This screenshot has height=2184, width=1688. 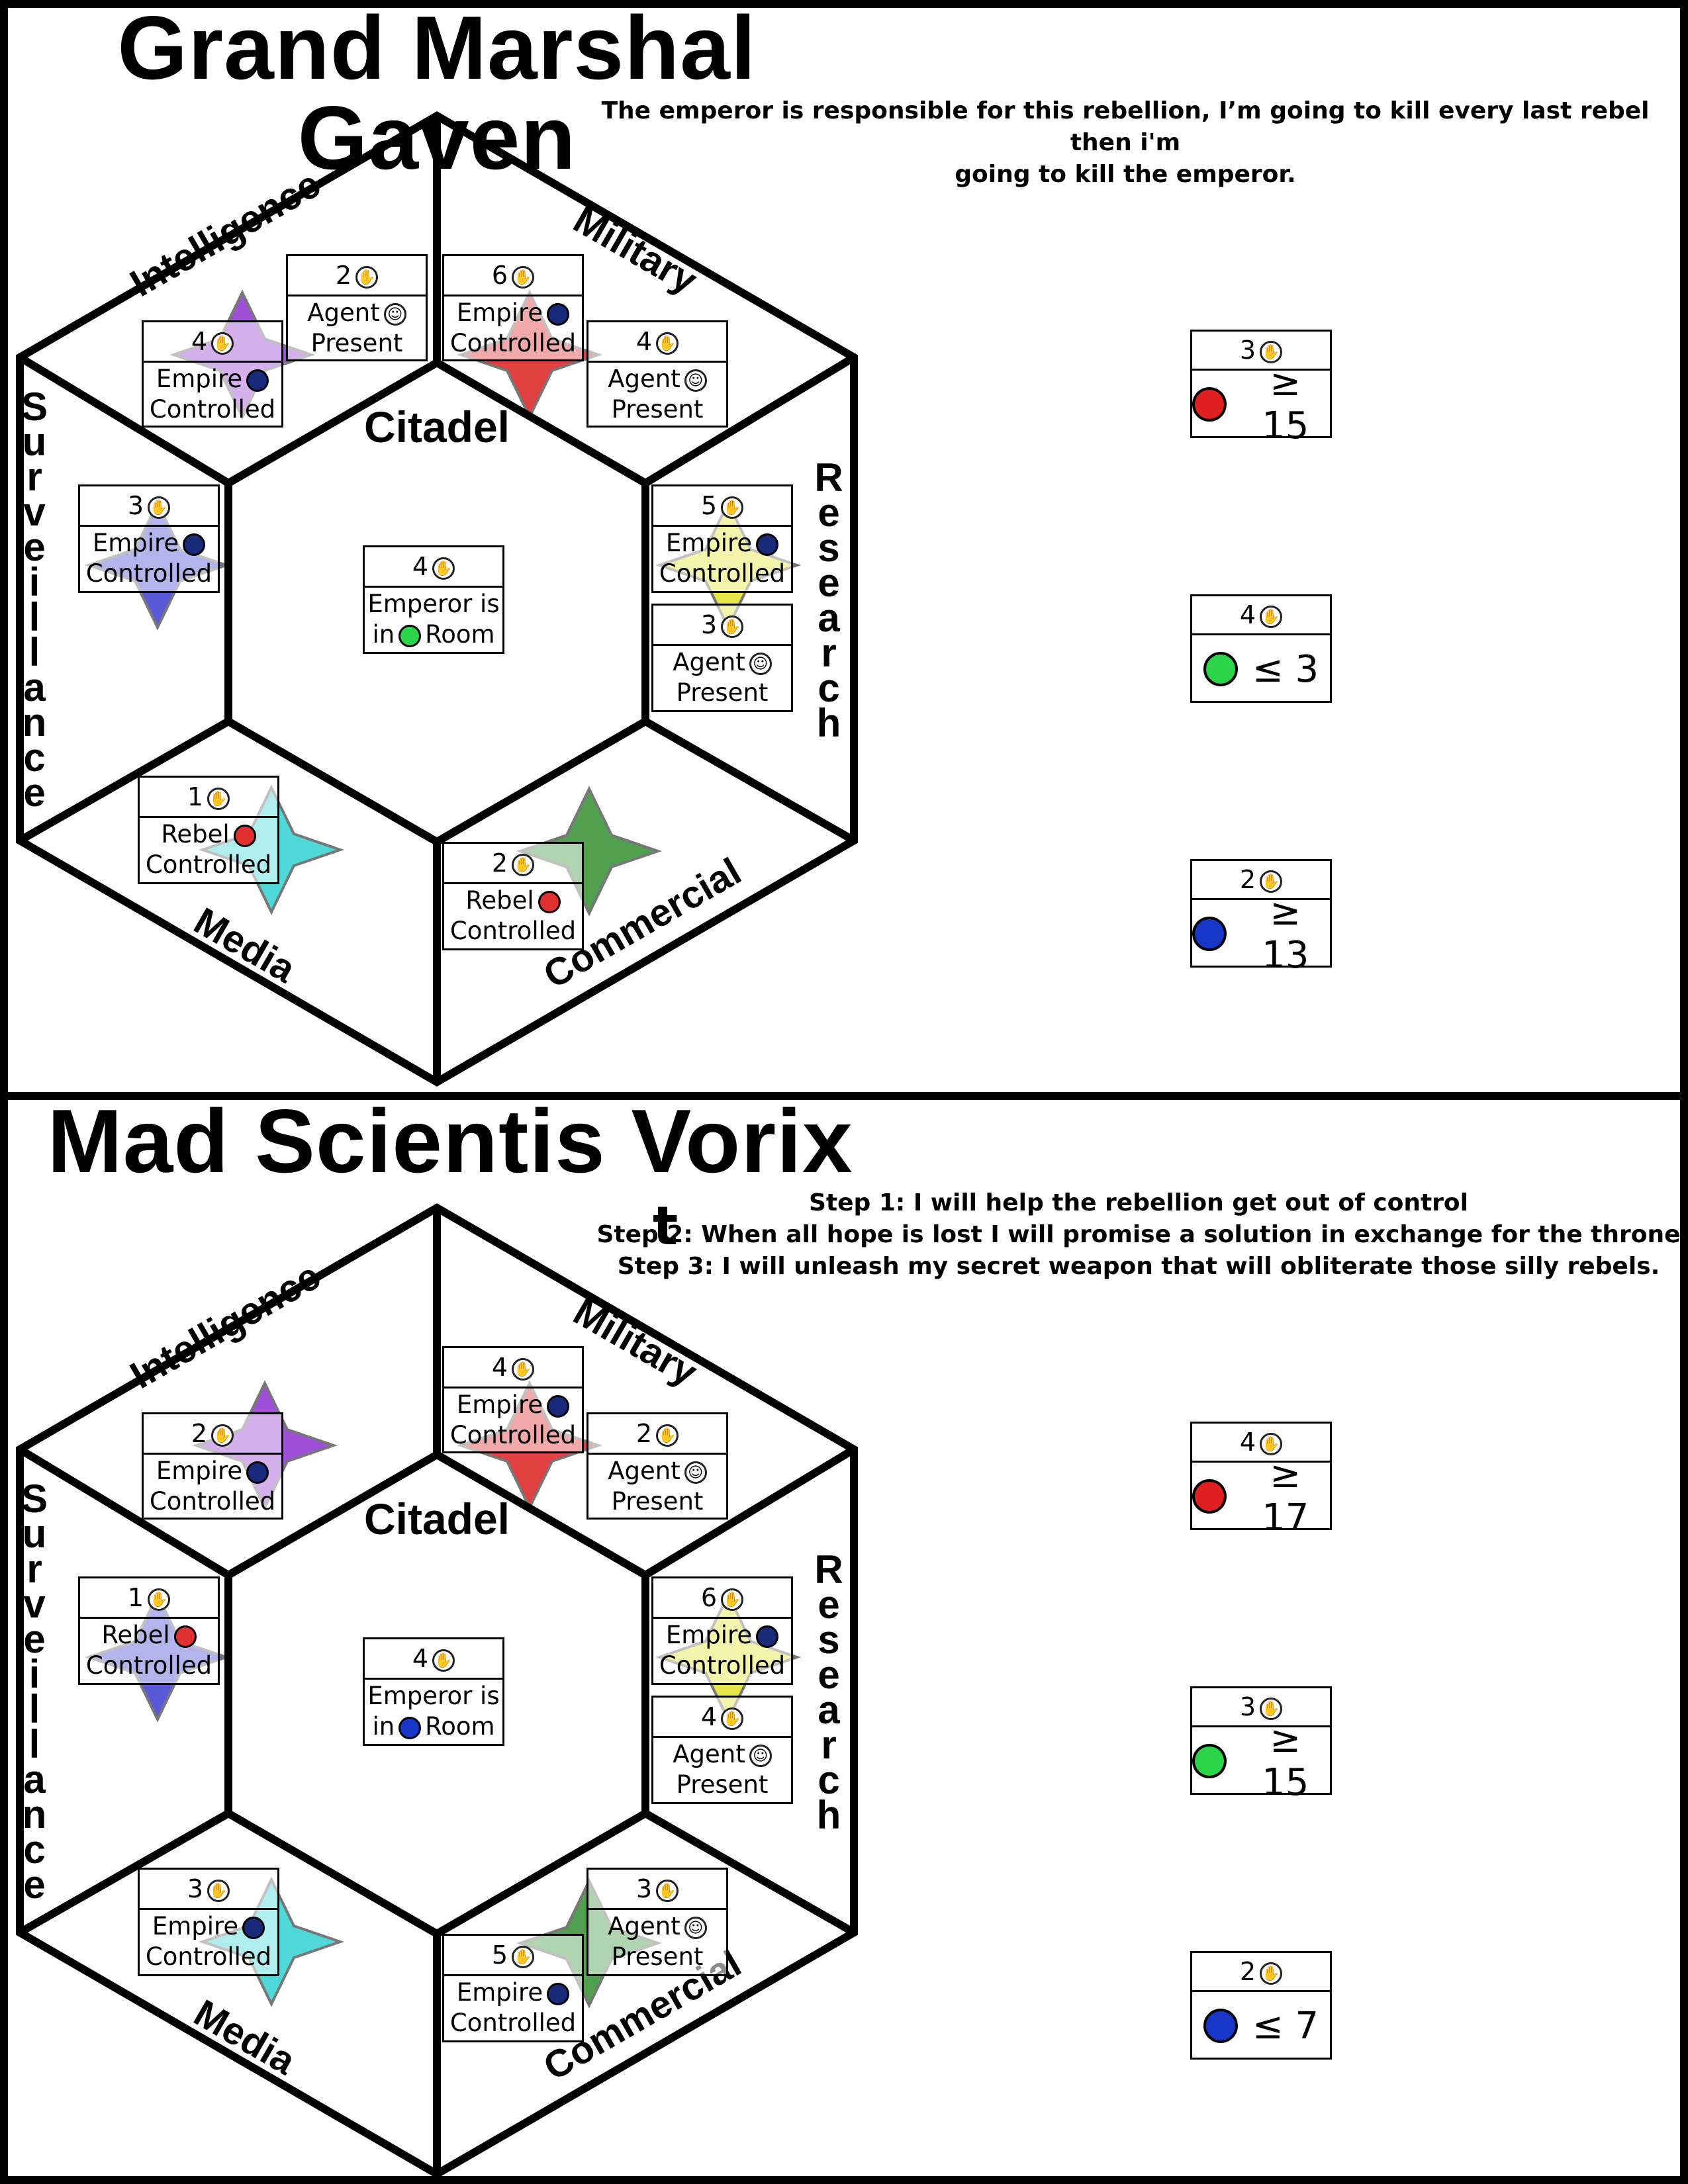 I want to click on objective-condition: ≤ 3, so click(x=1285, y=669).